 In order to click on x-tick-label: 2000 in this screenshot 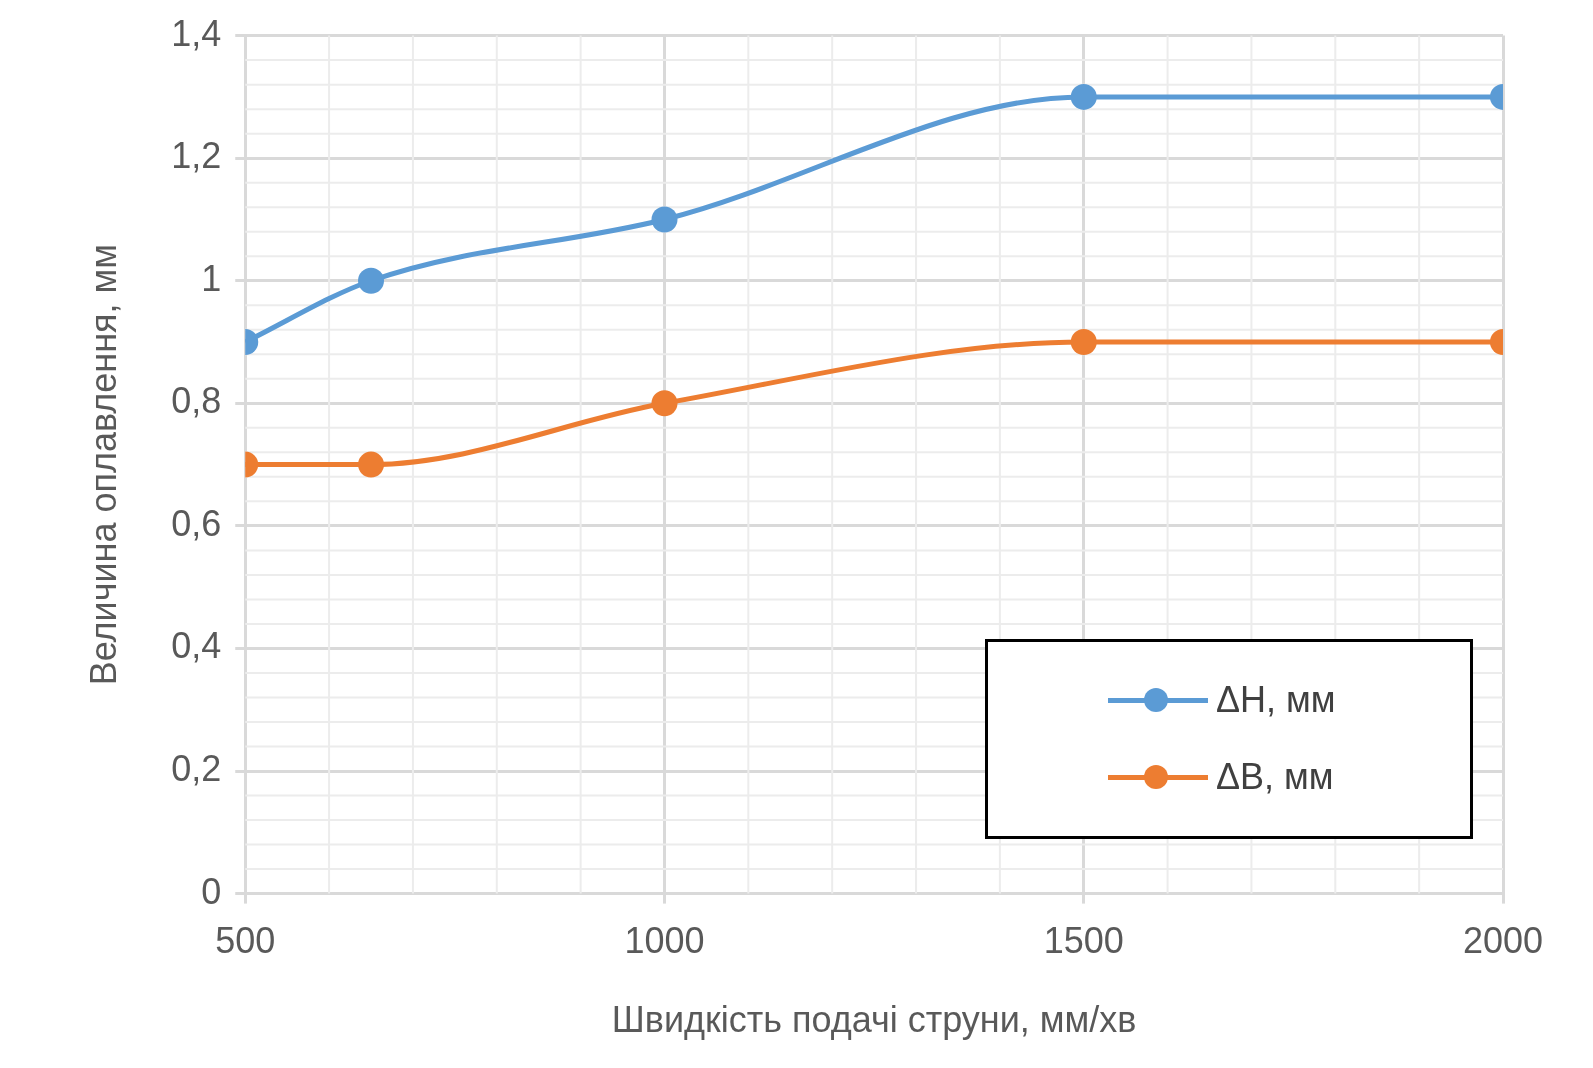, I will do `click(1503, 941)`.